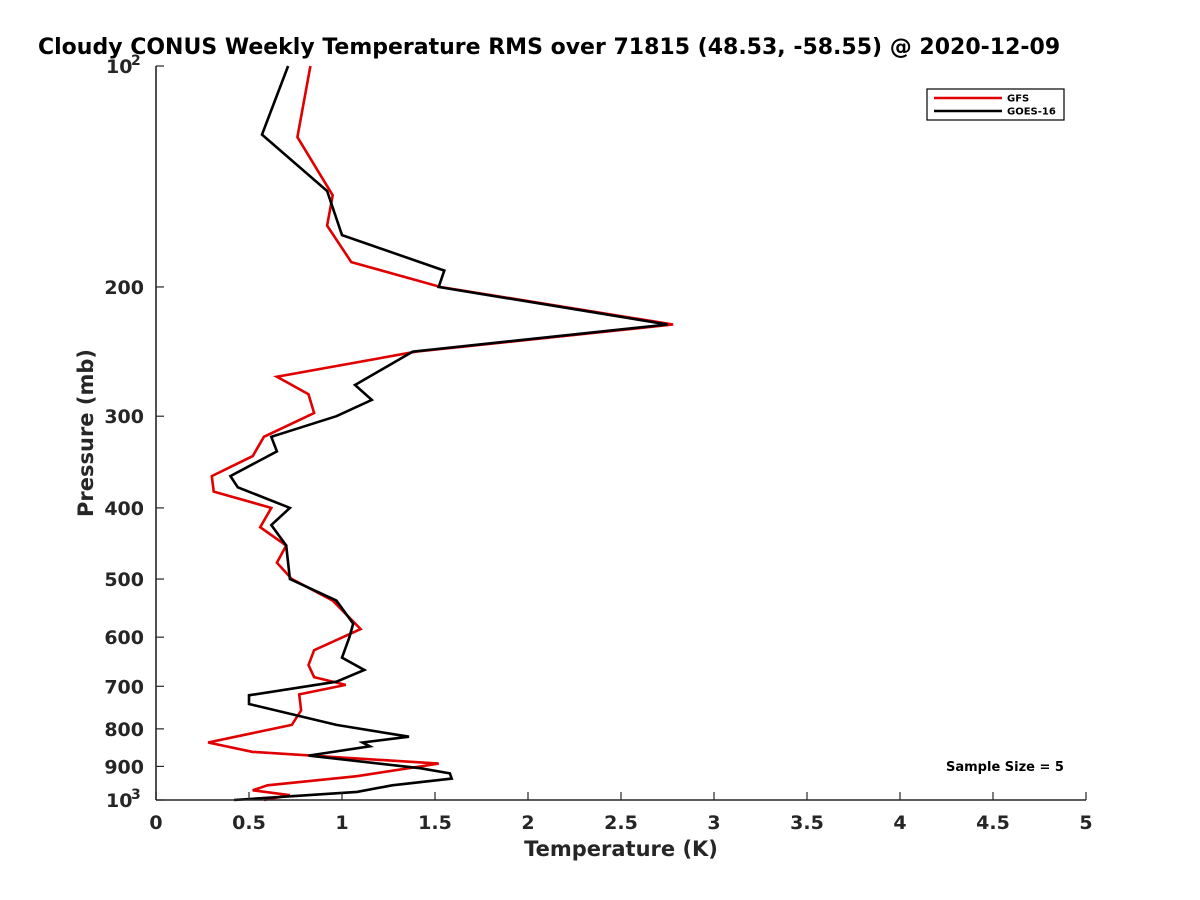 This screenshot has width=1200, height=900. What do you see at coordinates (155, 823) in the screenshot?
I see `x-tick-label: 0` at bounding box center [155, 823].